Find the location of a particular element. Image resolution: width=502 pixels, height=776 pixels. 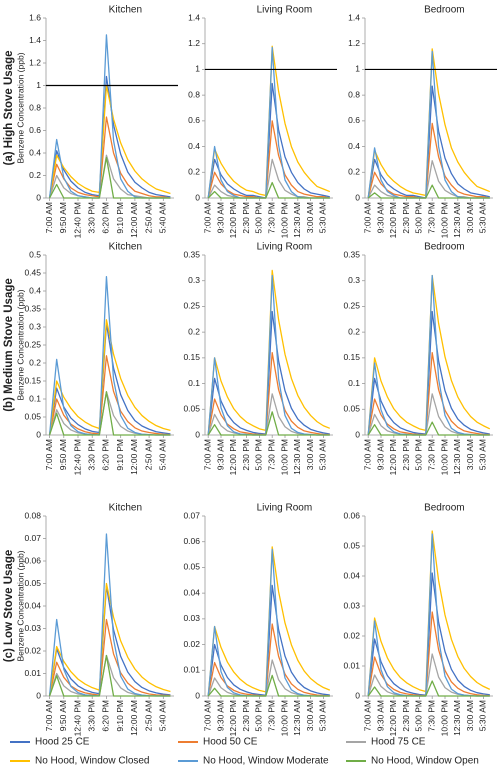

row-title: (c) Low Stove Usage is located at coordinates (9, 606).